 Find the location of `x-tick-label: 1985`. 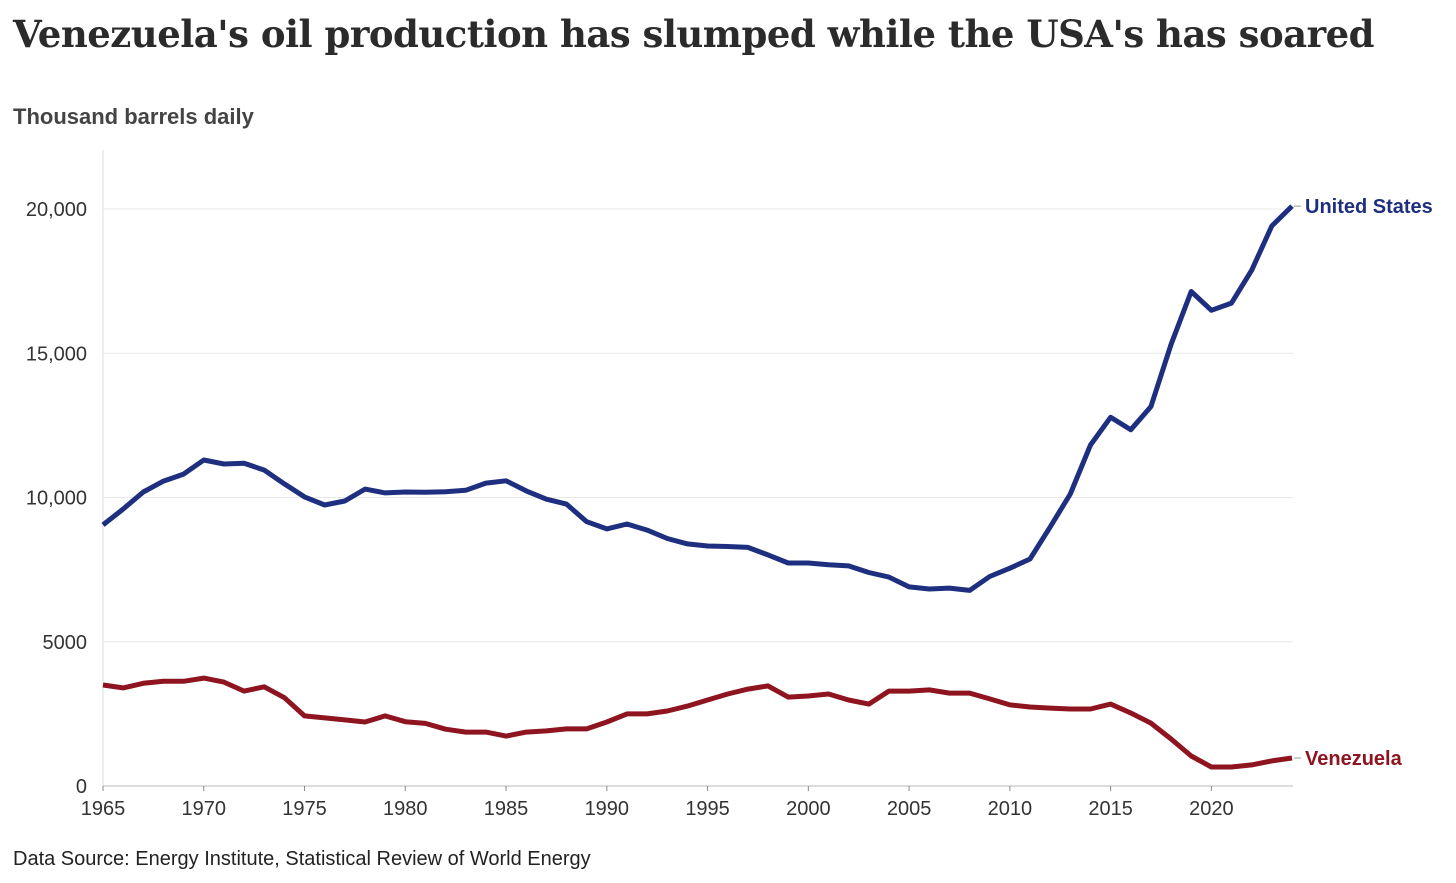

x-tick-label: 1985 is located at coordinates (506, 809).